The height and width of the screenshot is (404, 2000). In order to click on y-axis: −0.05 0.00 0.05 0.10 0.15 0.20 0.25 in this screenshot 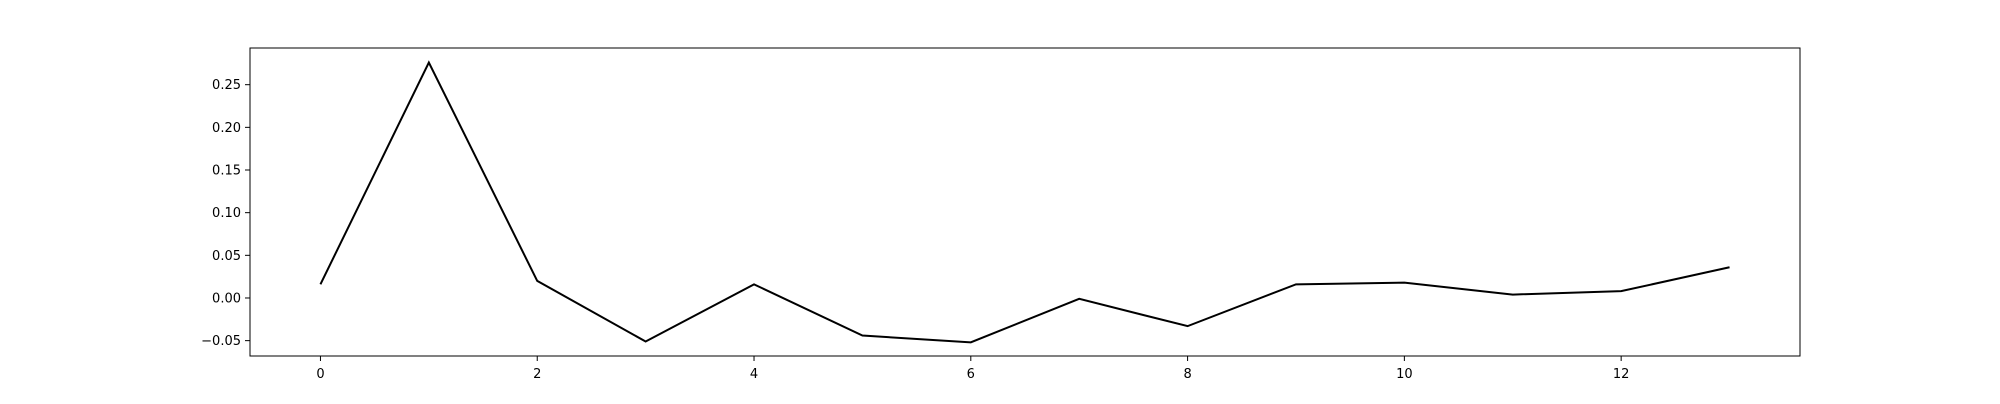, I will do `click(225, 213)`.